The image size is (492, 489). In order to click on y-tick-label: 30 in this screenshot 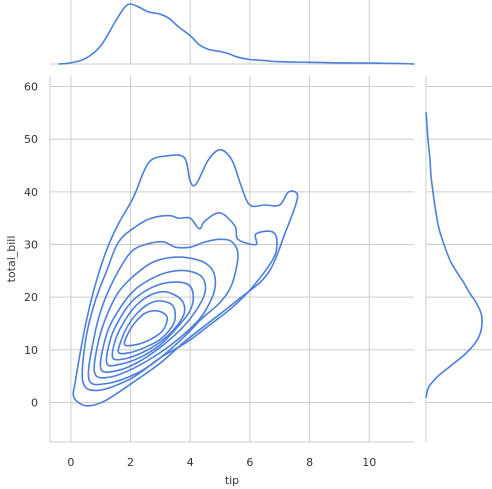, I will do `click(31, 245)`.